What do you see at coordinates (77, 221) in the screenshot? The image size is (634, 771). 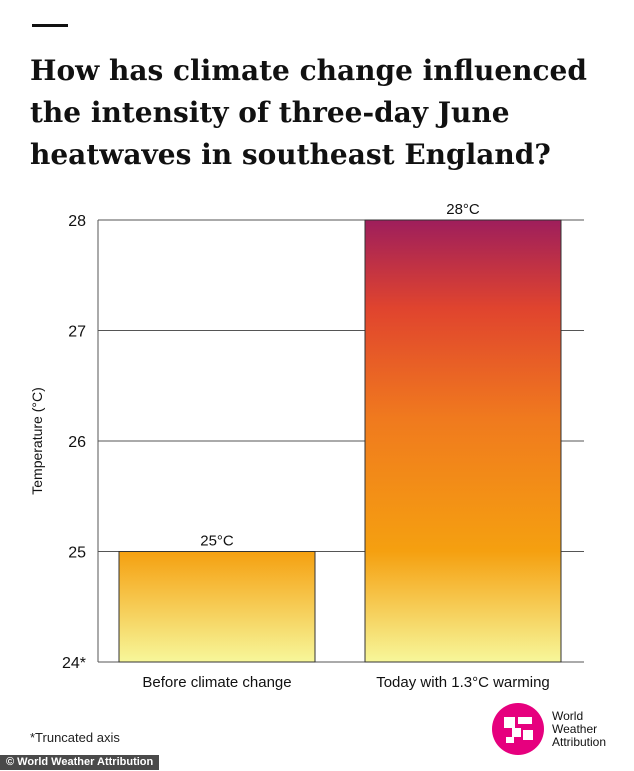 I see `y-tick-label-28: 28` at bounding box center [77, 221].